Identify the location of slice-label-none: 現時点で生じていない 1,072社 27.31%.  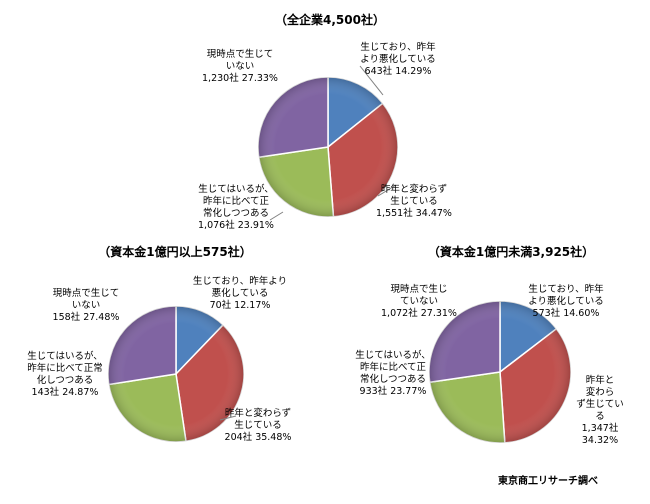
(419, 301).